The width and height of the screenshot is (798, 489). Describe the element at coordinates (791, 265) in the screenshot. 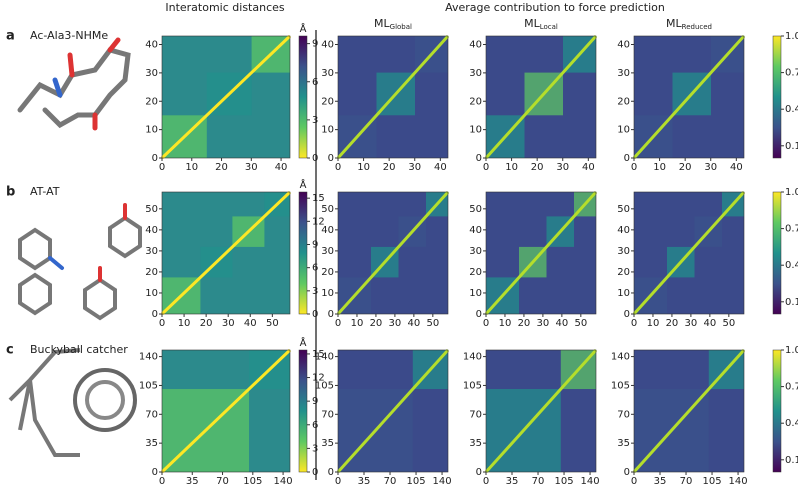

I see `colorbar-tick-label: 0.4` at that location.